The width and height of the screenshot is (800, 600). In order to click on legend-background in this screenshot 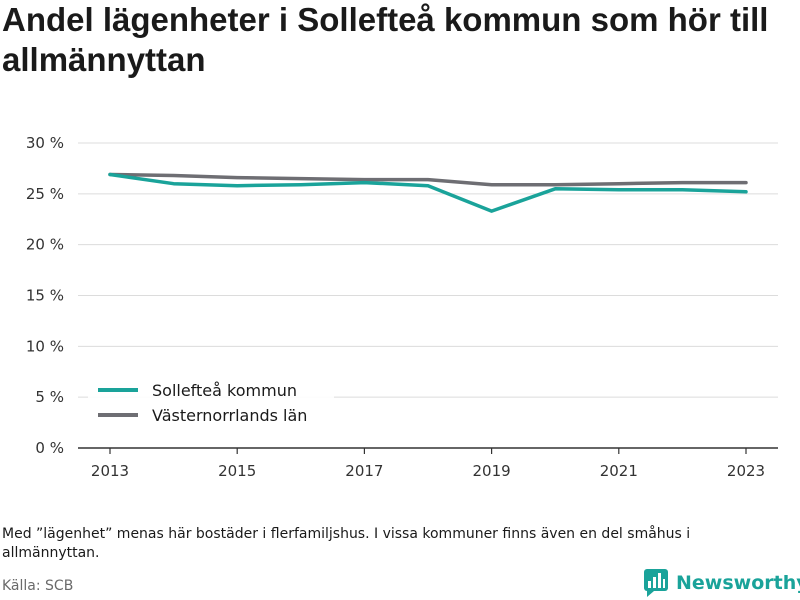, I will do `click(211, 405)`.